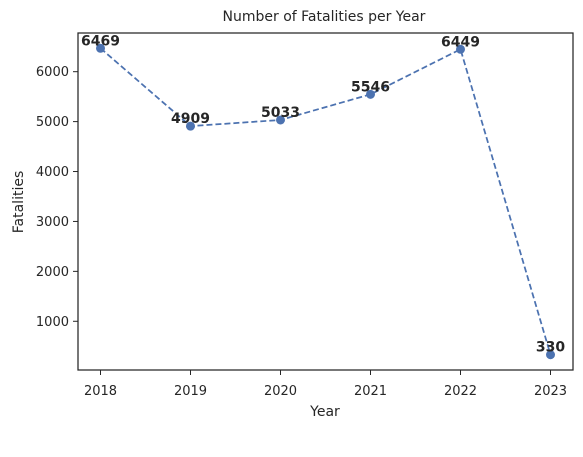 The height and width of the screenshot is (457, 583). What do you see at coordinates (280, 391) in the screenshot?
I see `x-tick-label: 2020` at bounding box center [280, 391].